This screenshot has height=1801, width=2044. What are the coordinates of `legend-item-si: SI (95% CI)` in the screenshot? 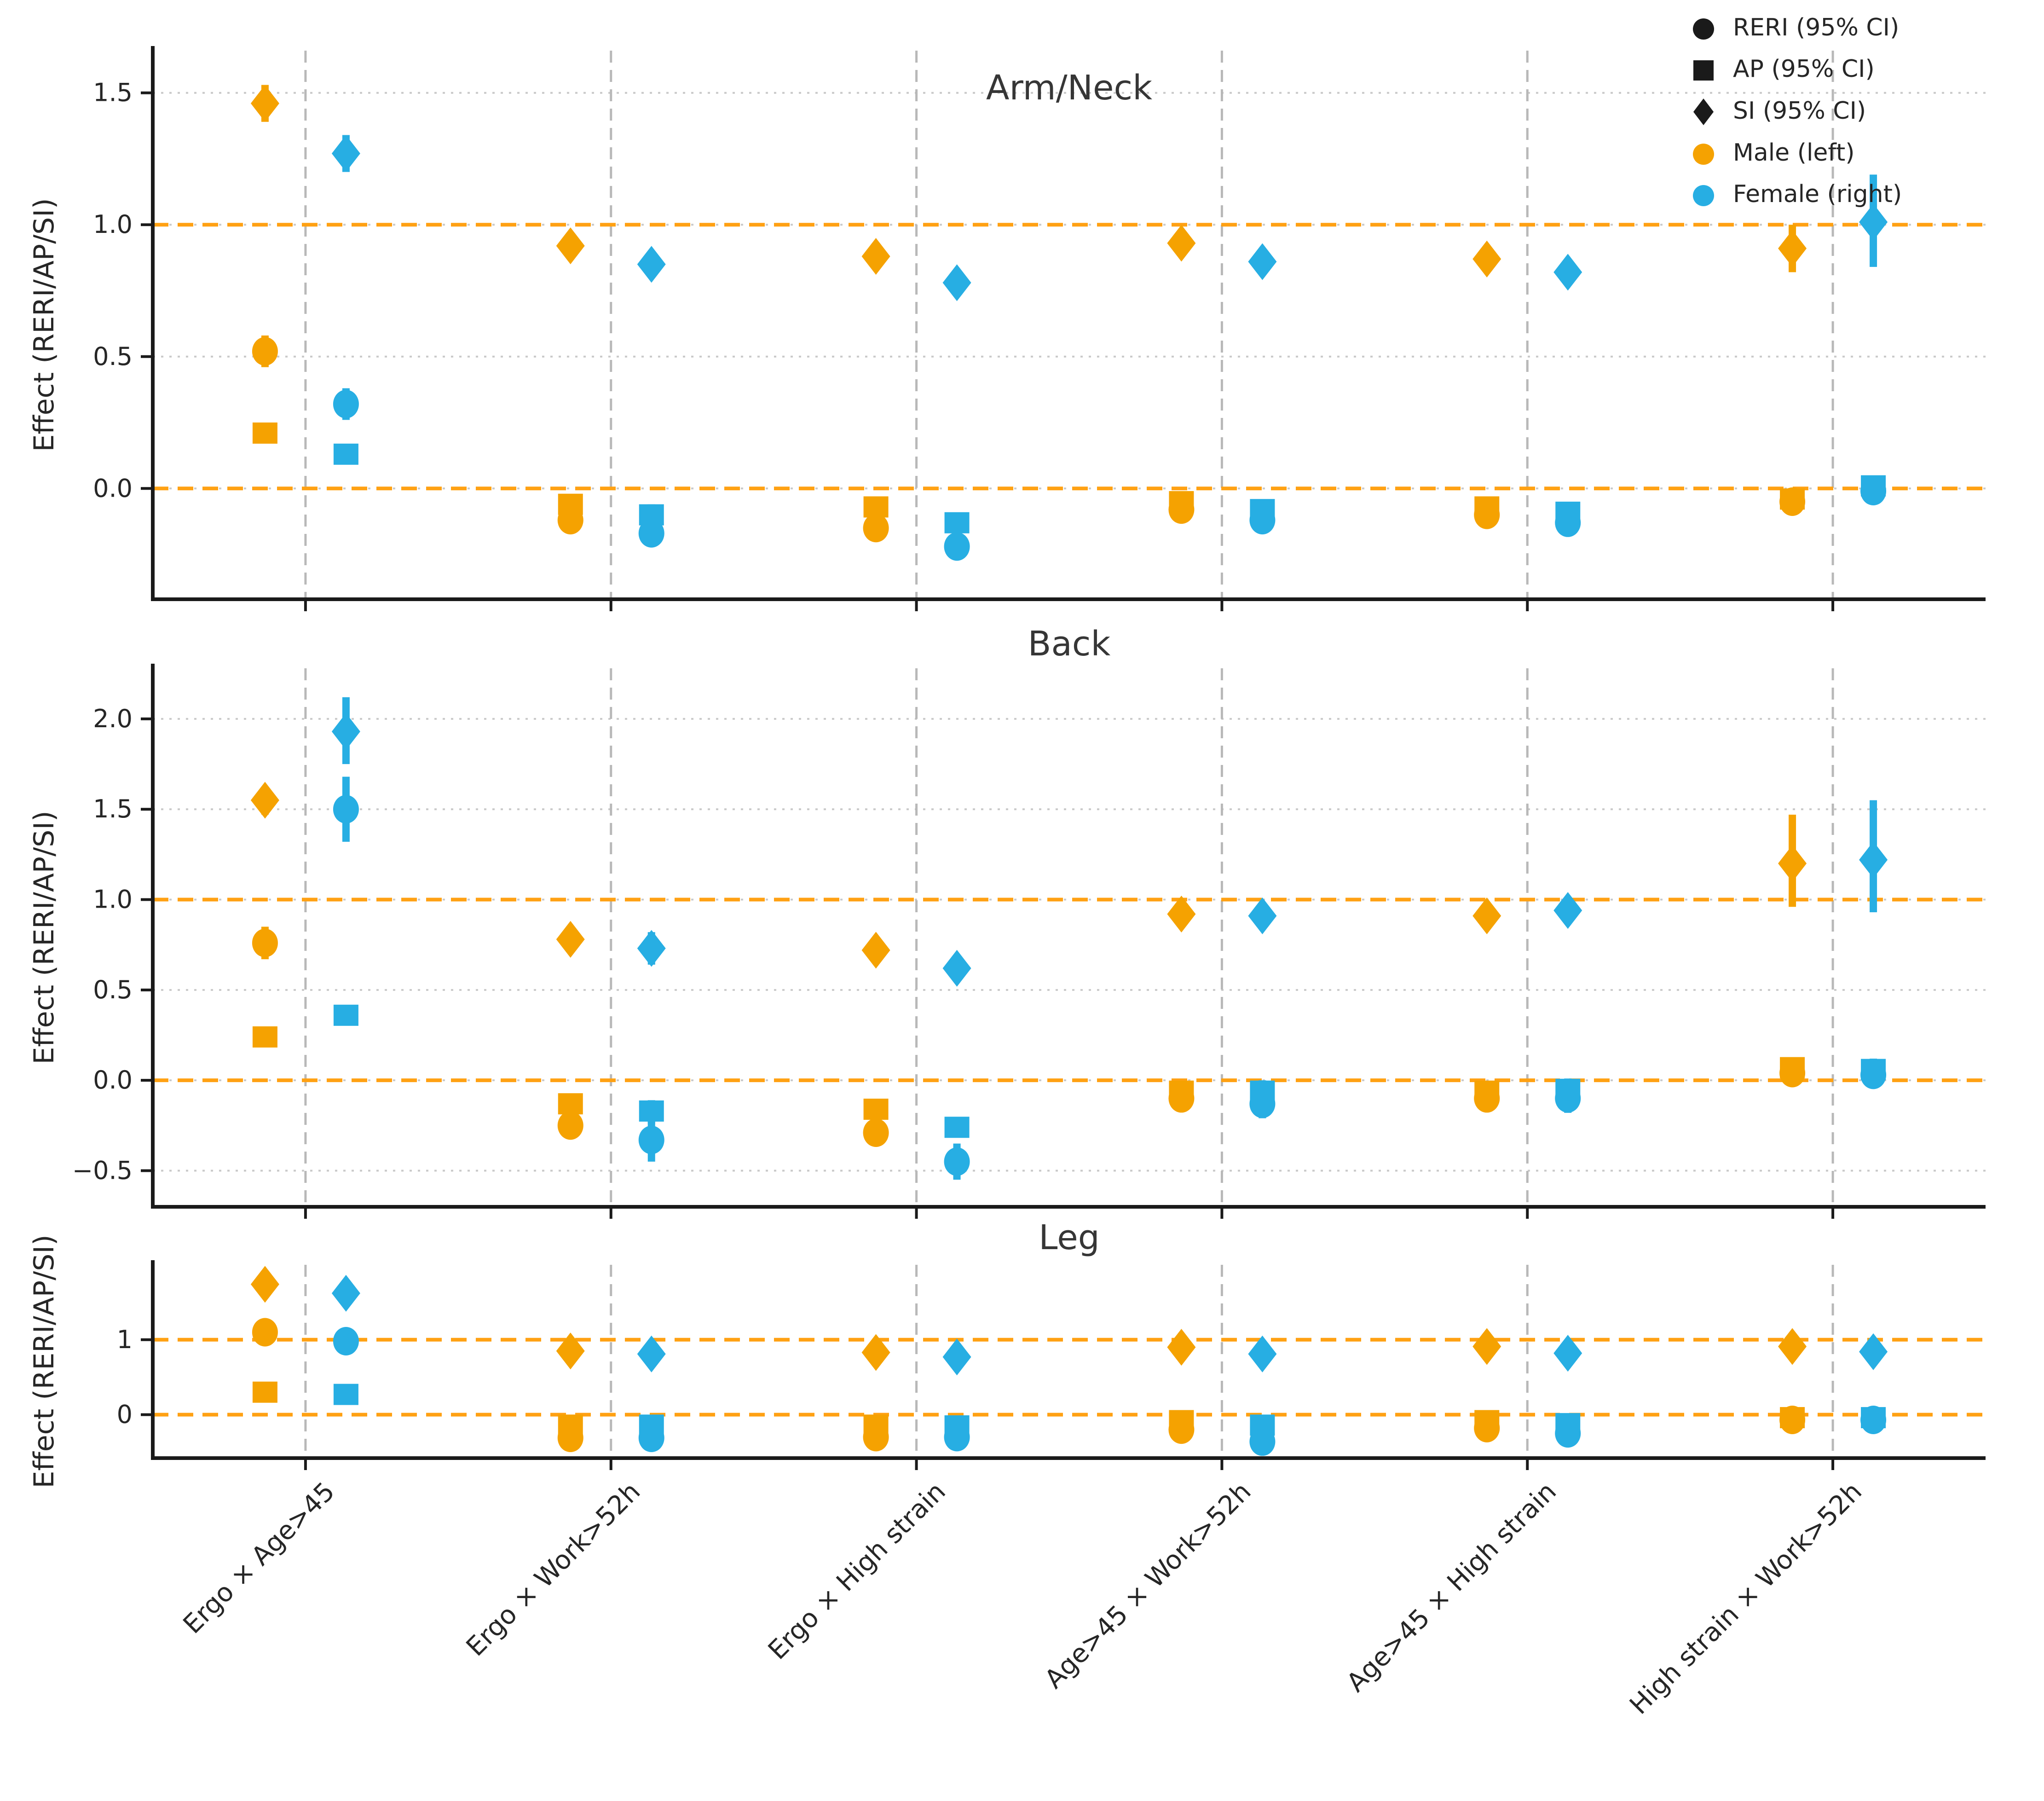 It's located at (1796, 111).